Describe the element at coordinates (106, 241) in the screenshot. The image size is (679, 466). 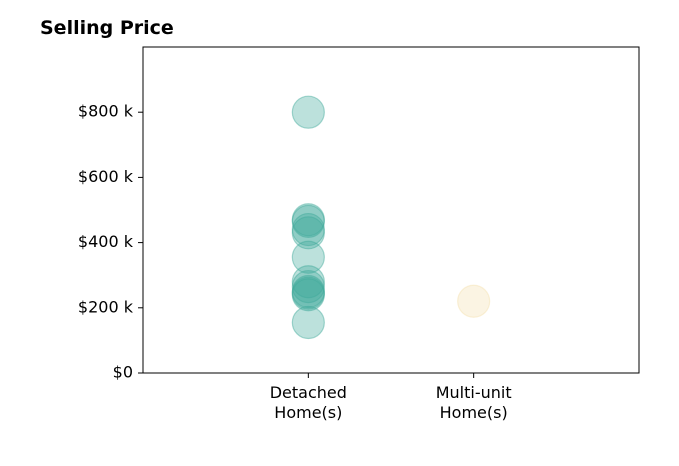
I see `y-tick-label: $400 k` at that location.